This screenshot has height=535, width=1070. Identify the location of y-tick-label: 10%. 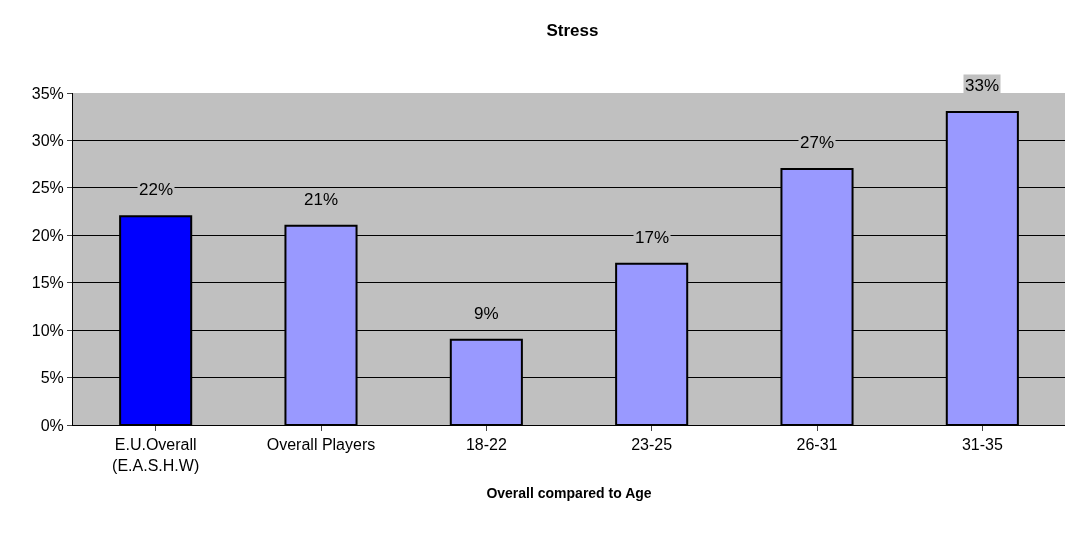
(47, 330).